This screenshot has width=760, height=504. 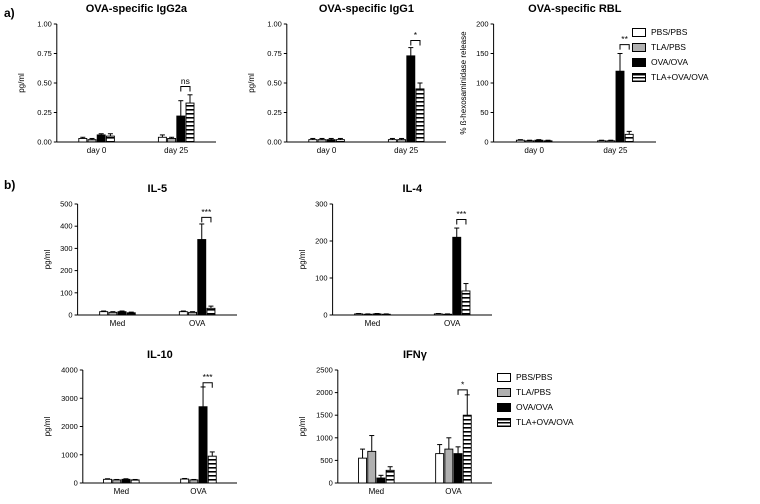 What do you see at coordinates (69, 426) in the screenshot?
I see `y-tick-label: 2000` at bounding box center [69, 426].